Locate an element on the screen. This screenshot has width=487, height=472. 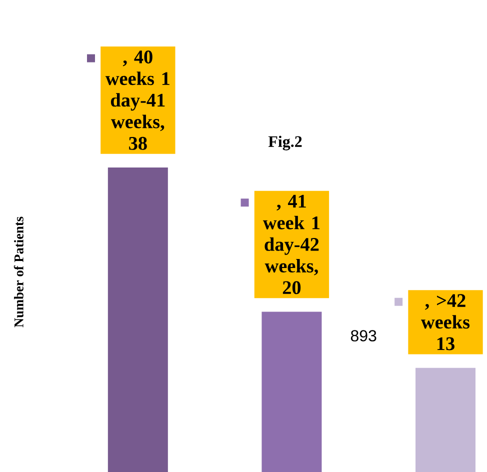
annotation: 893 is located at coordinates (363, 336).